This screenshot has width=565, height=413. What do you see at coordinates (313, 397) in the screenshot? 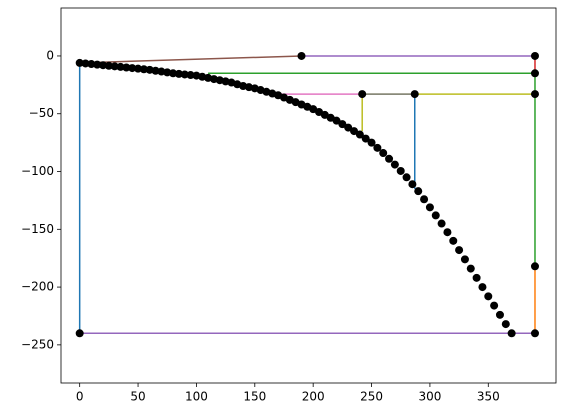
I see `x-tick-label: 200` at bounding box center [313, 397].